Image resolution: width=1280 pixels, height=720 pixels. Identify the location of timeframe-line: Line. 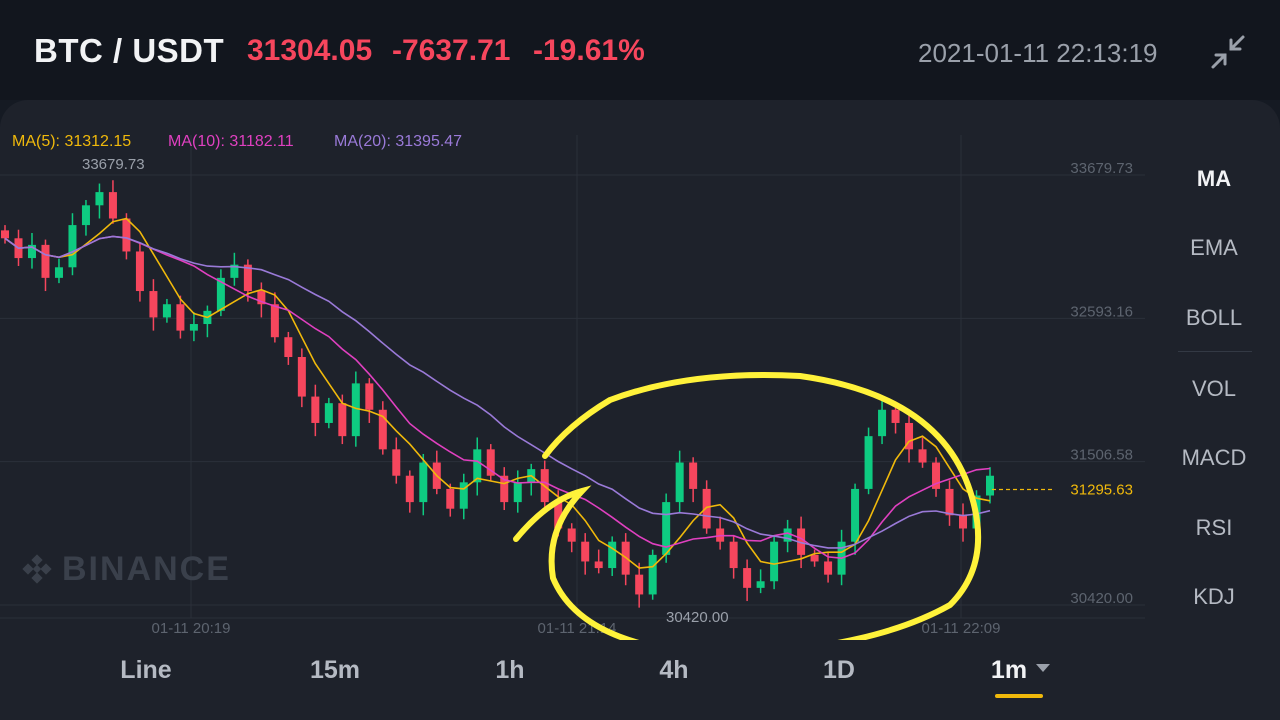
(146, 670).